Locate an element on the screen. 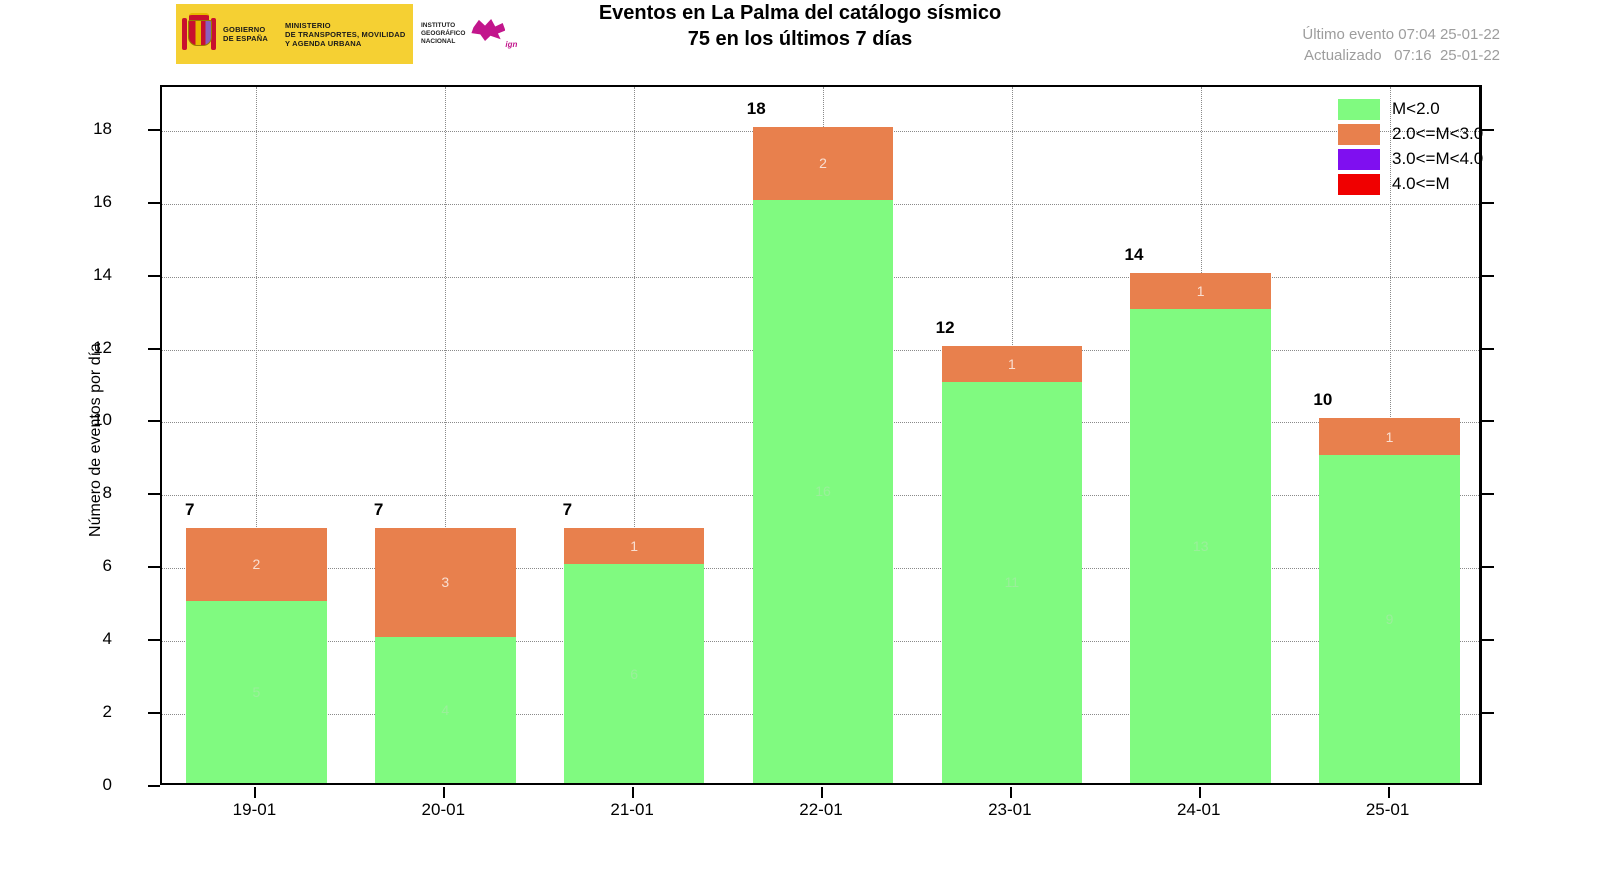 This screenshot has height=887, width=1600. bar-segment-value: 11 is located at coordinates (1012, 582).